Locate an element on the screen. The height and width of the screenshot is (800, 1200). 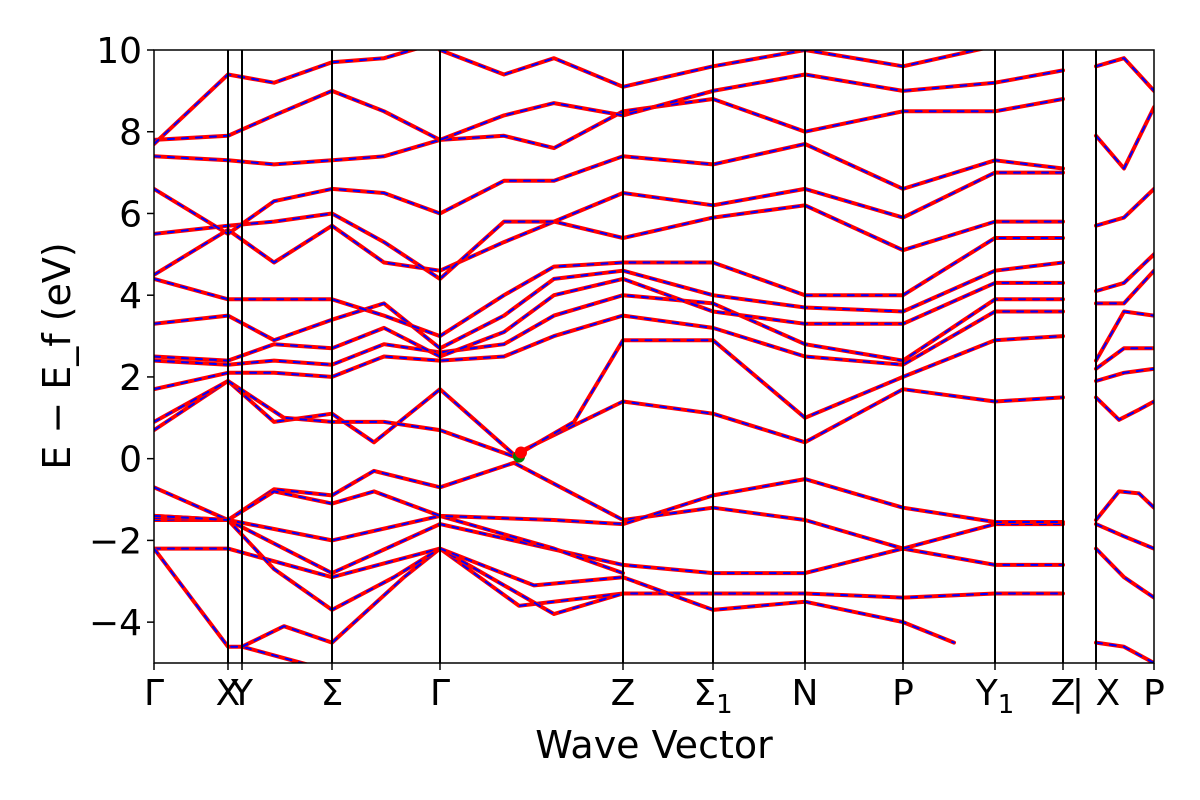
y-tick-label: 8 is located at coordinates (130, 133).